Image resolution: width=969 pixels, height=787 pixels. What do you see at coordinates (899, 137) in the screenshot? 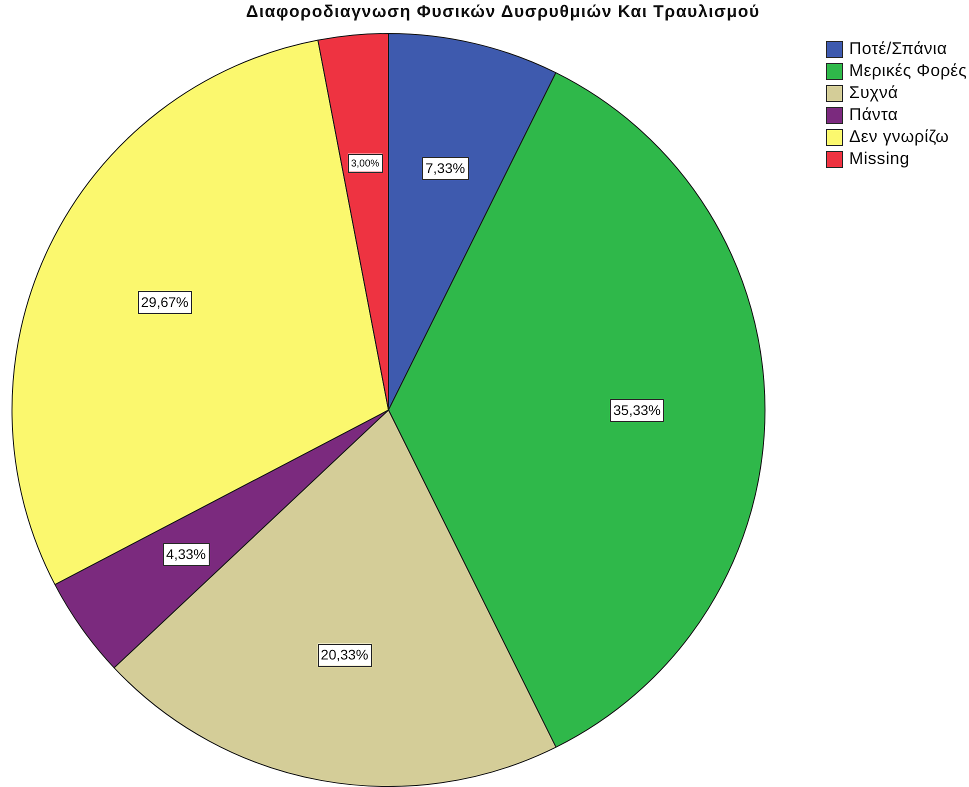
I see `legend-label: Δεν γνωρίζω` at bounding box center [899, 137].